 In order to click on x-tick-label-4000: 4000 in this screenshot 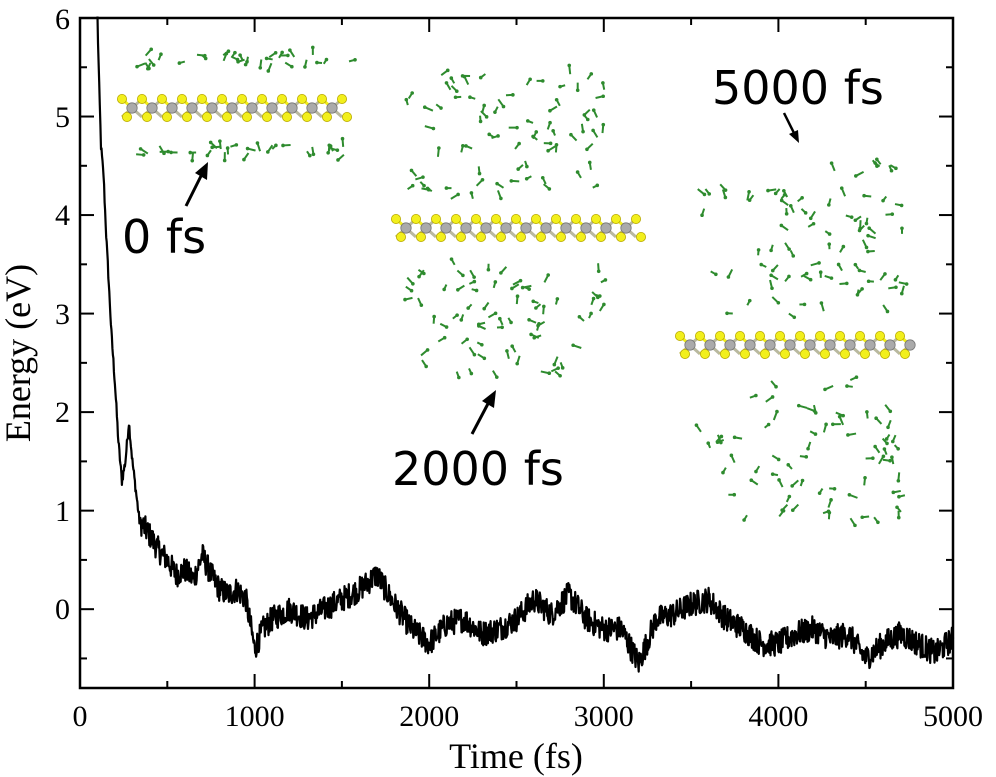, I will do `click(778, 716)`.